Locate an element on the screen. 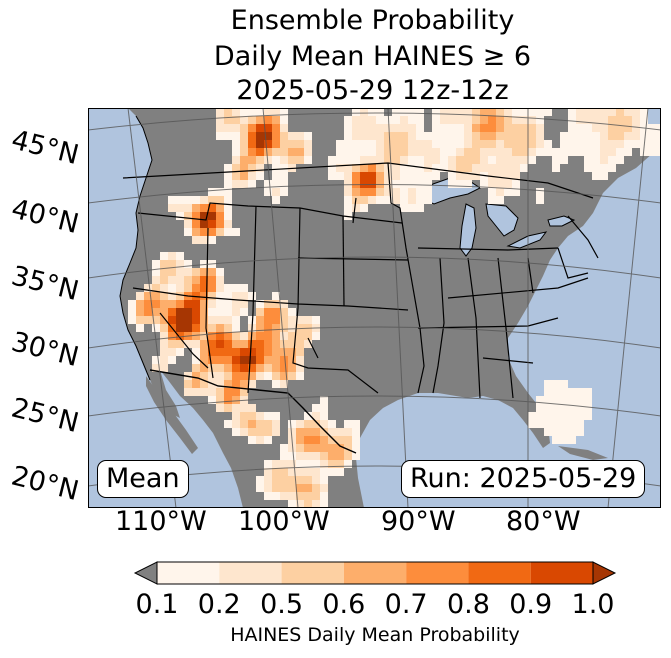  colorbar-bin is located at coordinates (188, 573).